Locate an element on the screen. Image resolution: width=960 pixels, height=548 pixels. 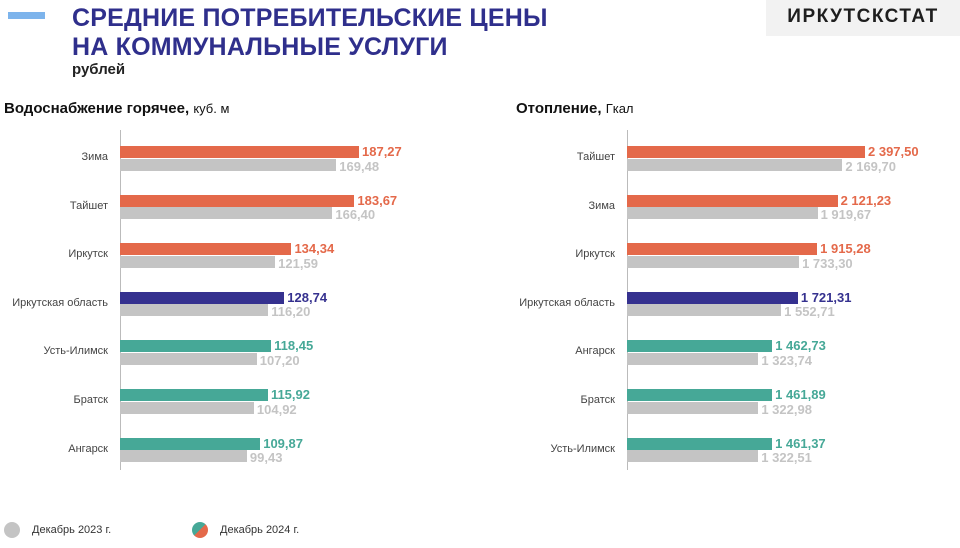
logo: ИРКУТСКСТАТ is located at coordinates (863, 18).